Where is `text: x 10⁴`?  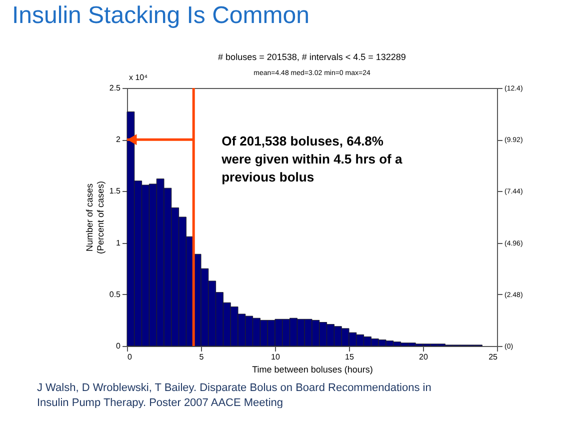
text: x 10⁴ is located at coordinates (138, 77).